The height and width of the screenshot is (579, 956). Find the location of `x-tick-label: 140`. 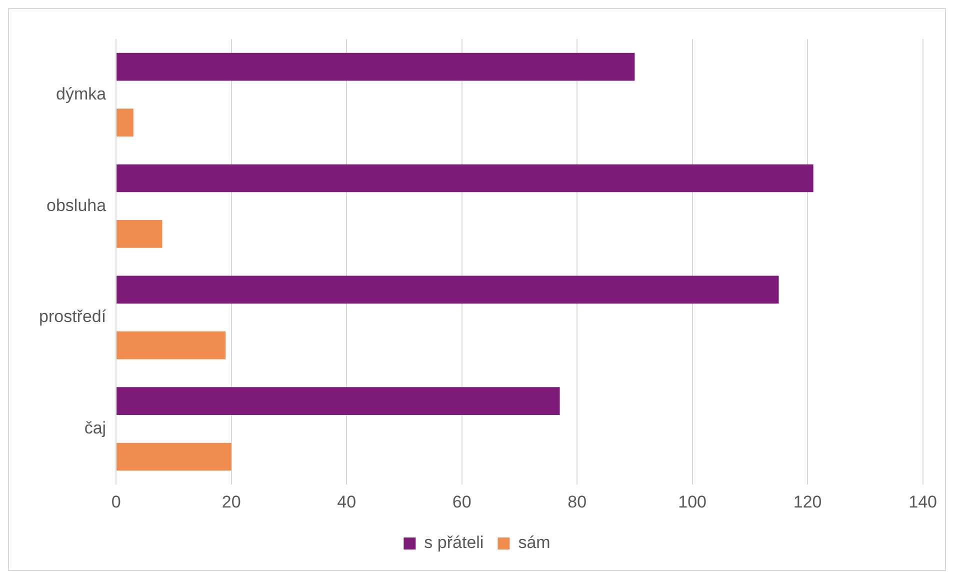

x-tick-label: 140 is located at coordinates (923, 502).